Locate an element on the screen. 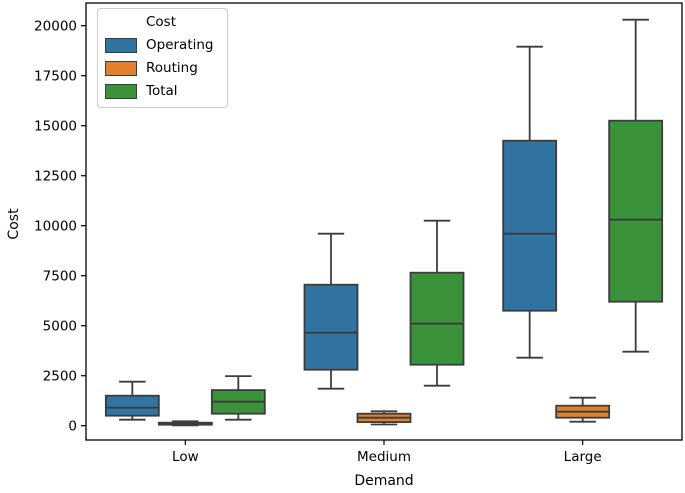 The image size is (685, 493). box-operating-large is located at coordinates (530, 202).